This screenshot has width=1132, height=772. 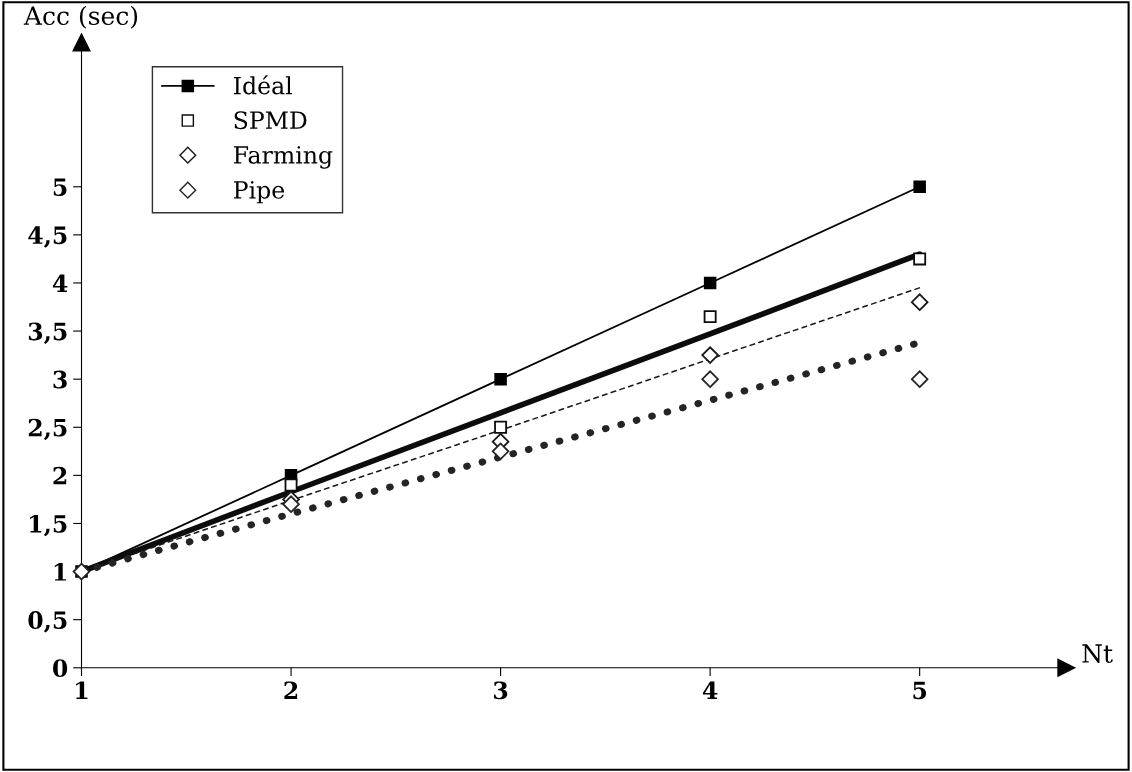 What do you see at coordinates (60, 187) in the screenshot?
I see `y-tick-label: 5` at bounding box center [60, 187].